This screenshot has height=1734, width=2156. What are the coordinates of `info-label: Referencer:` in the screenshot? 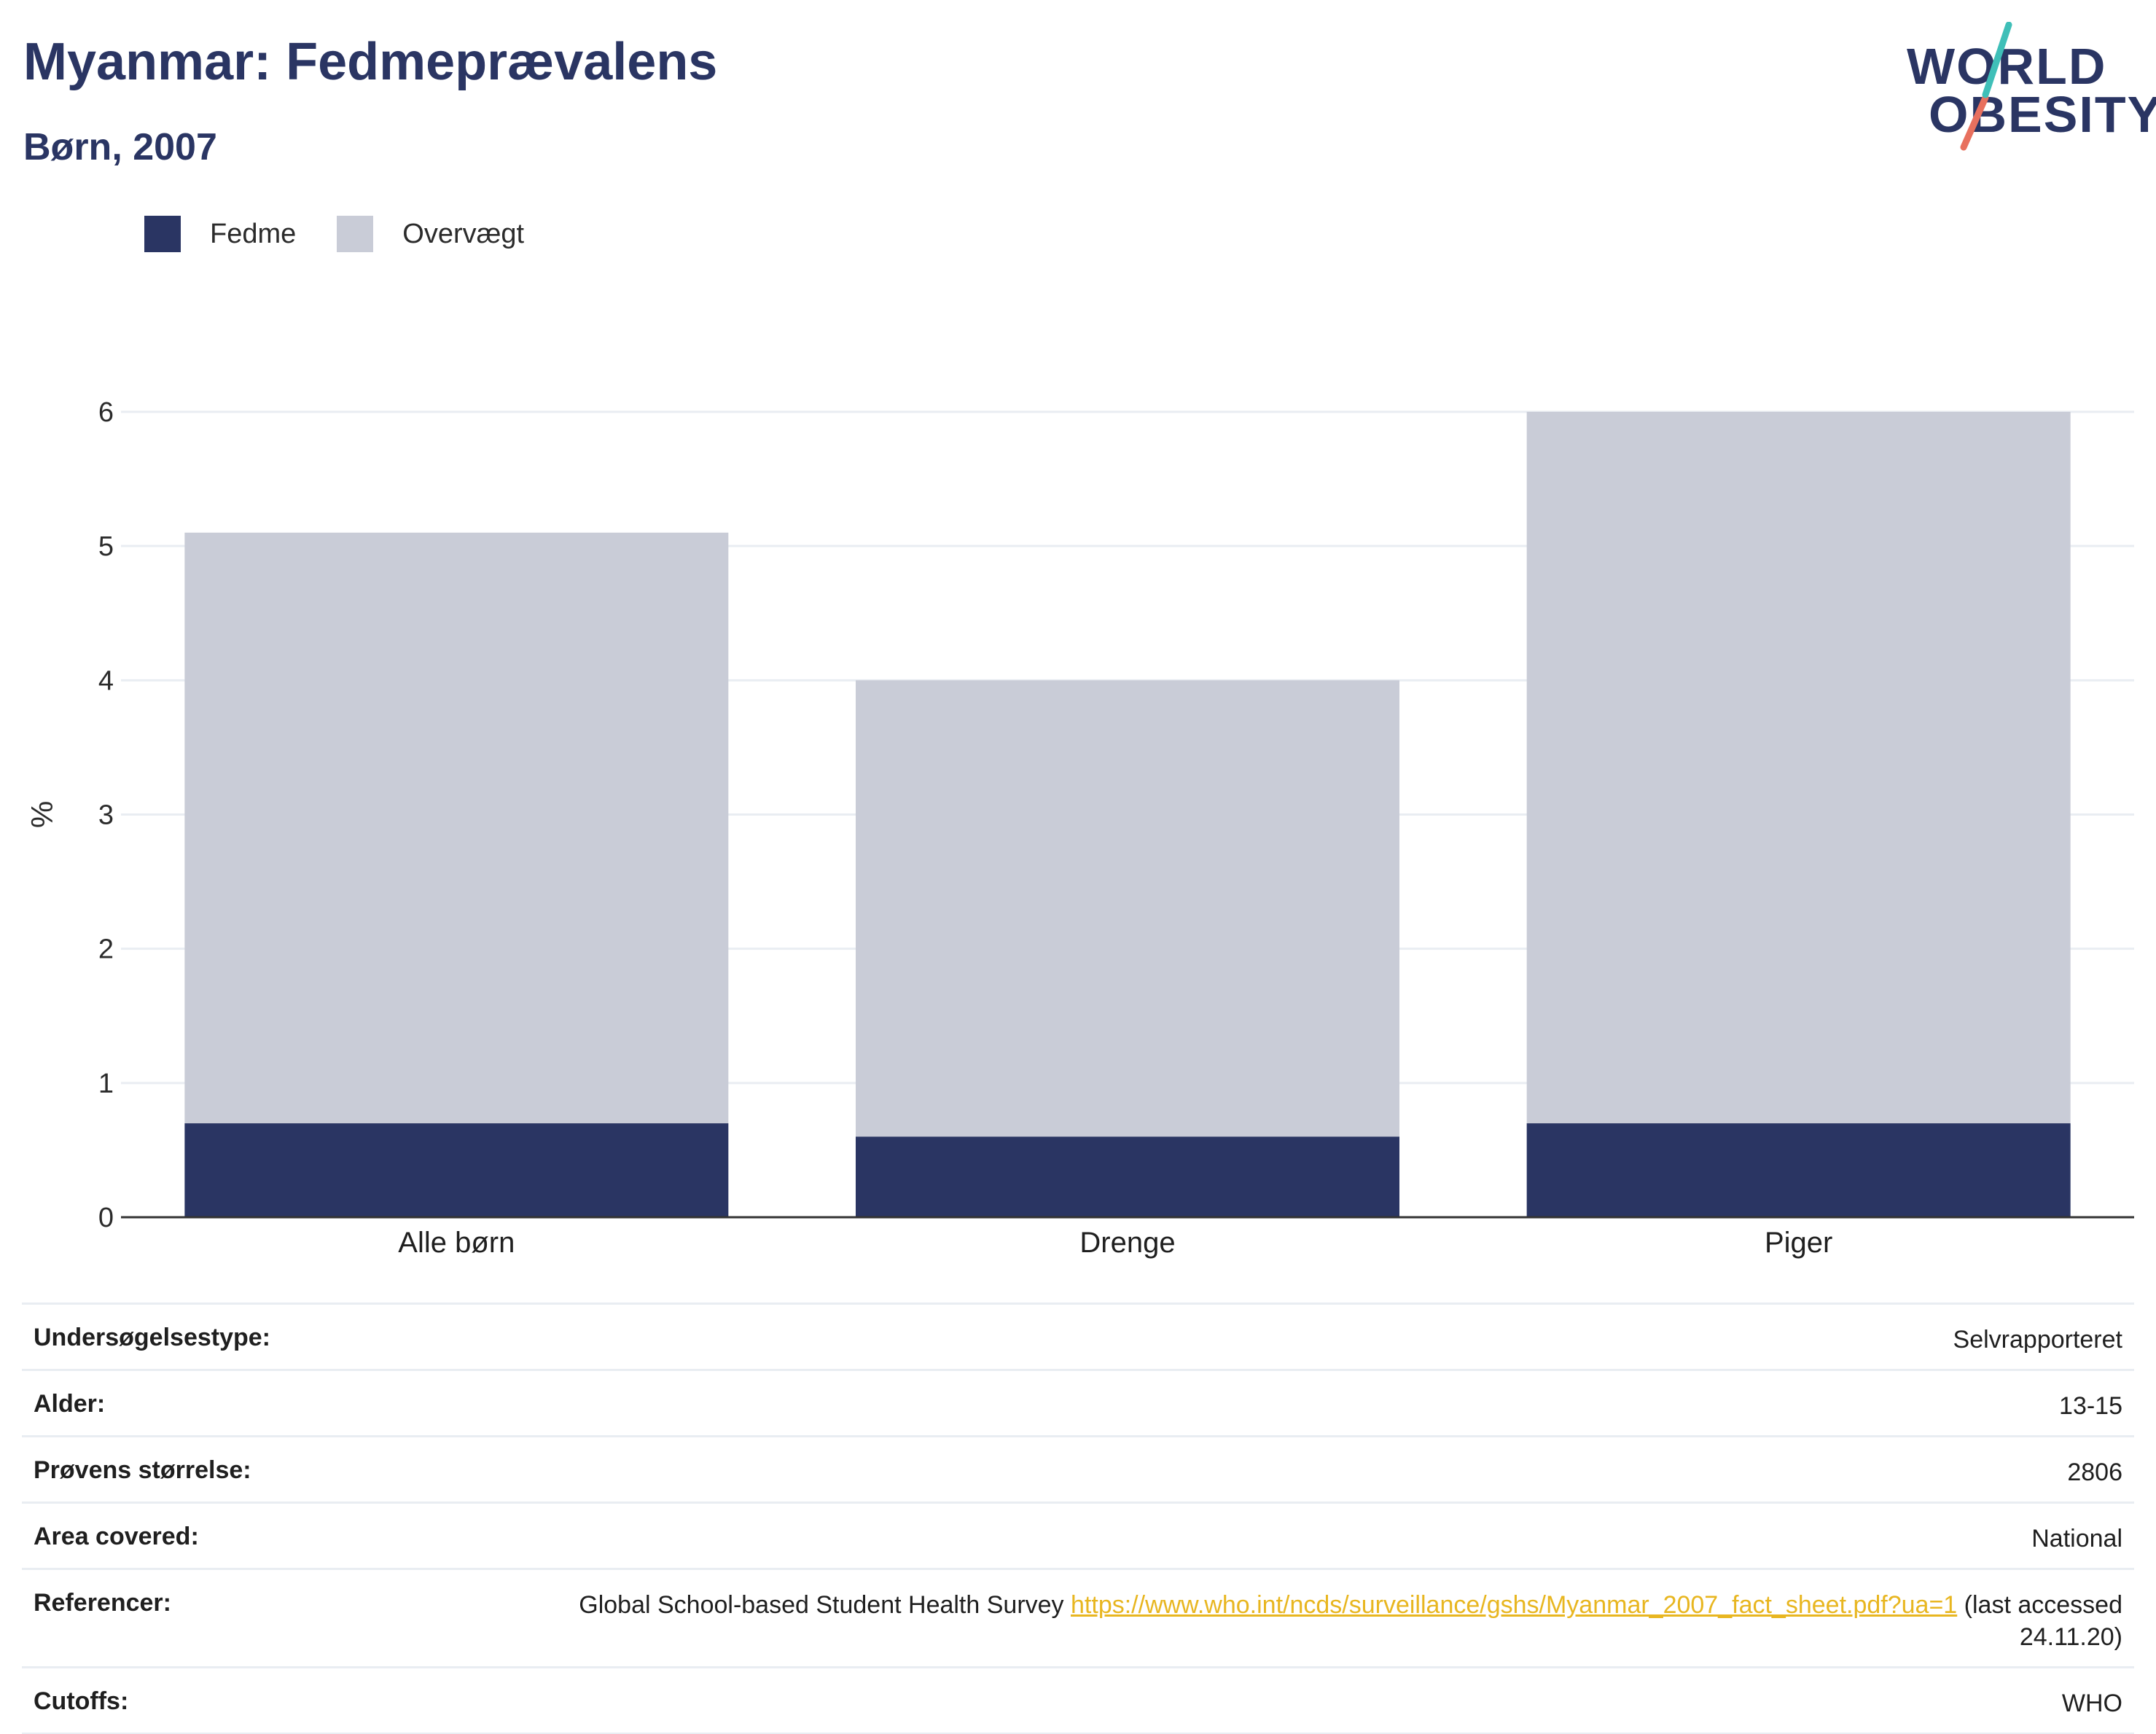 It's located at (102, 1603).